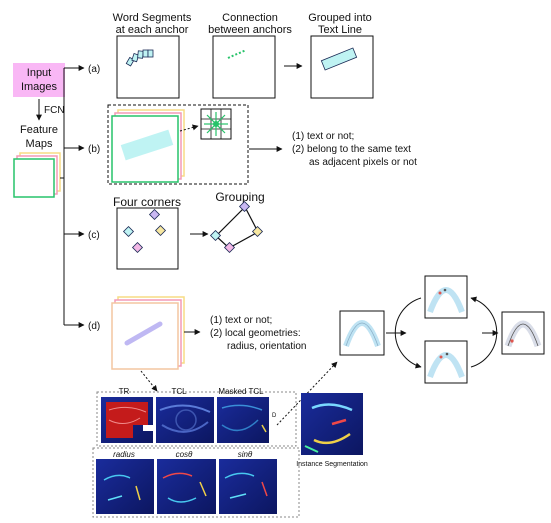 The width and height of the screenshot is (551, 523). I want to click on map-bottom-dashed-frame, so click(196, 482).